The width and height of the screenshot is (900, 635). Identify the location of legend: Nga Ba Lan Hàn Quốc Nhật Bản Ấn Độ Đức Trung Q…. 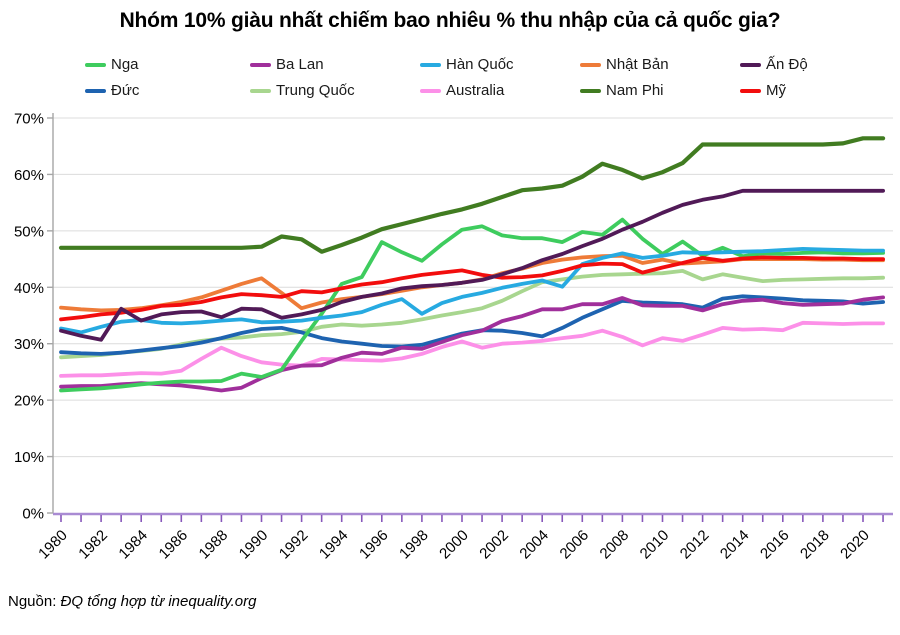
(492, 77).